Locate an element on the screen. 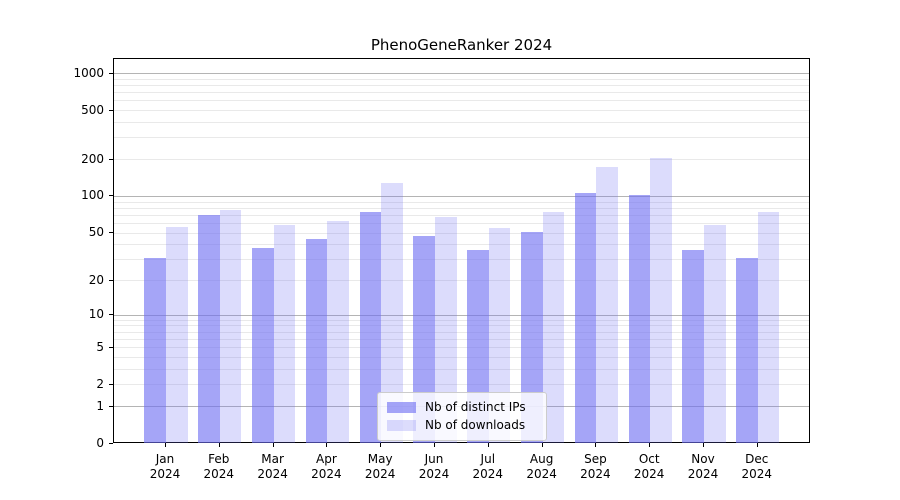 The width and height of the screenshot is (900, 500). x-tick-label: Jan 2024 is located at coordinates (165, 466).